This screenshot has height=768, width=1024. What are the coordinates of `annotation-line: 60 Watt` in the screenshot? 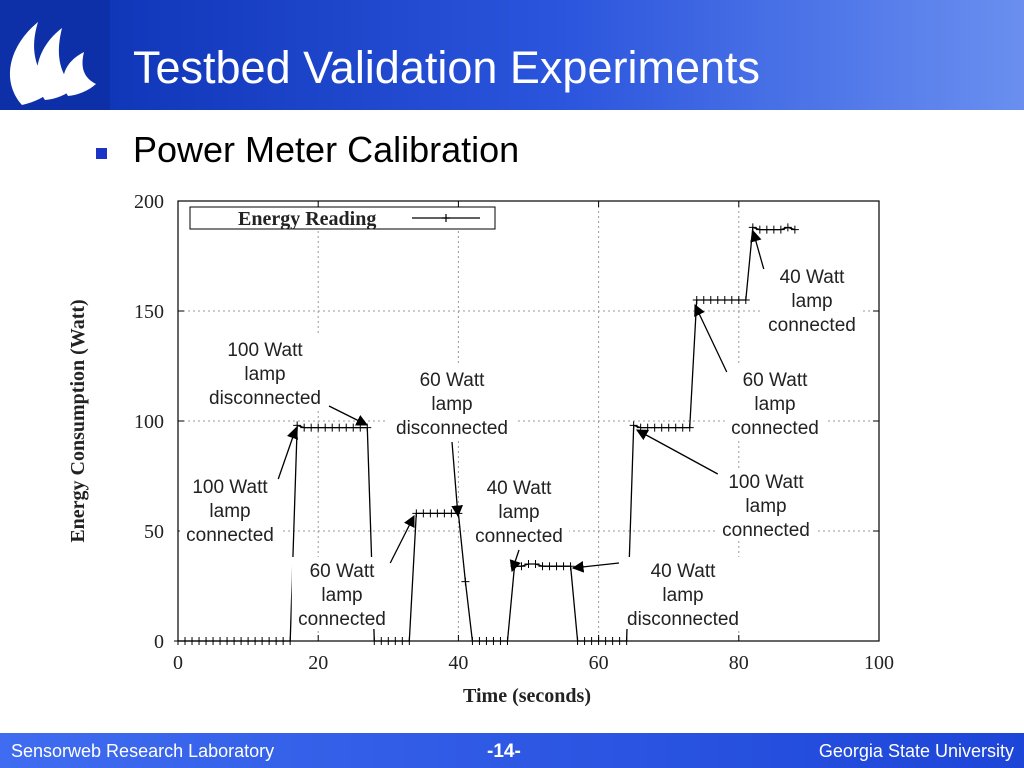 It's located at (342, 571).